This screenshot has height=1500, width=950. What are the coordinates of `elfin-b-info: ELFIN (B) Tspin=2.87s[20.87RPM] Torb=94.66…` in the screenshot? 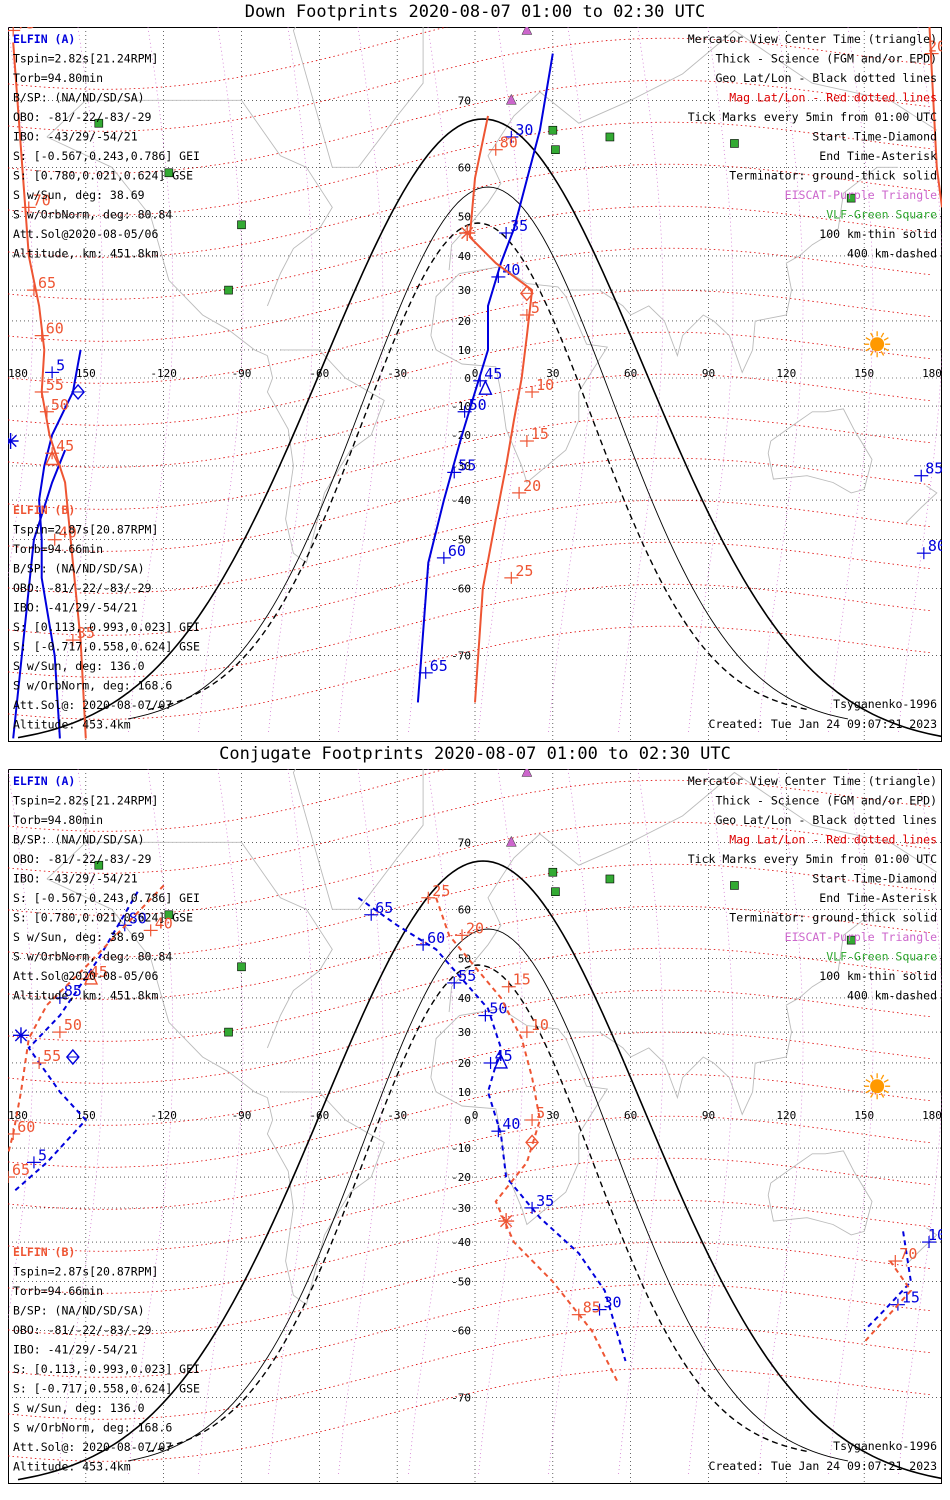 It's located at (106, 1359).